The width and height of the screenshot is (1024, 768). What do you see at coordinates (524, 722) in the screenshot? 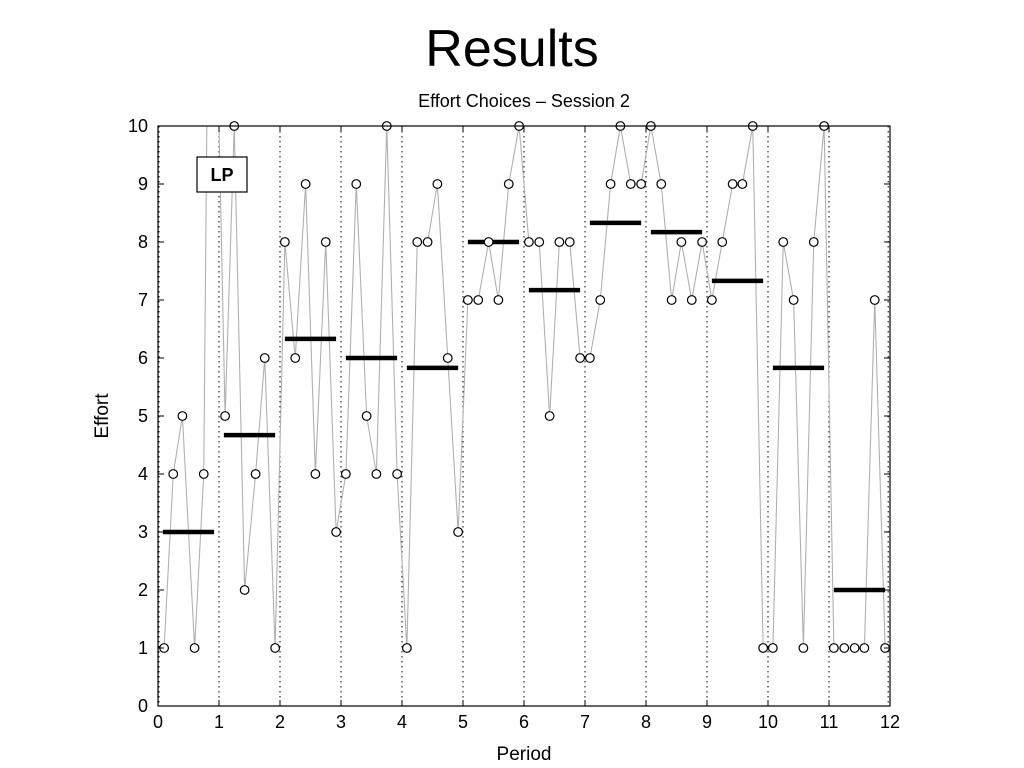
I see `x-tick-label-6: 6` at bounding box center [524, 722].